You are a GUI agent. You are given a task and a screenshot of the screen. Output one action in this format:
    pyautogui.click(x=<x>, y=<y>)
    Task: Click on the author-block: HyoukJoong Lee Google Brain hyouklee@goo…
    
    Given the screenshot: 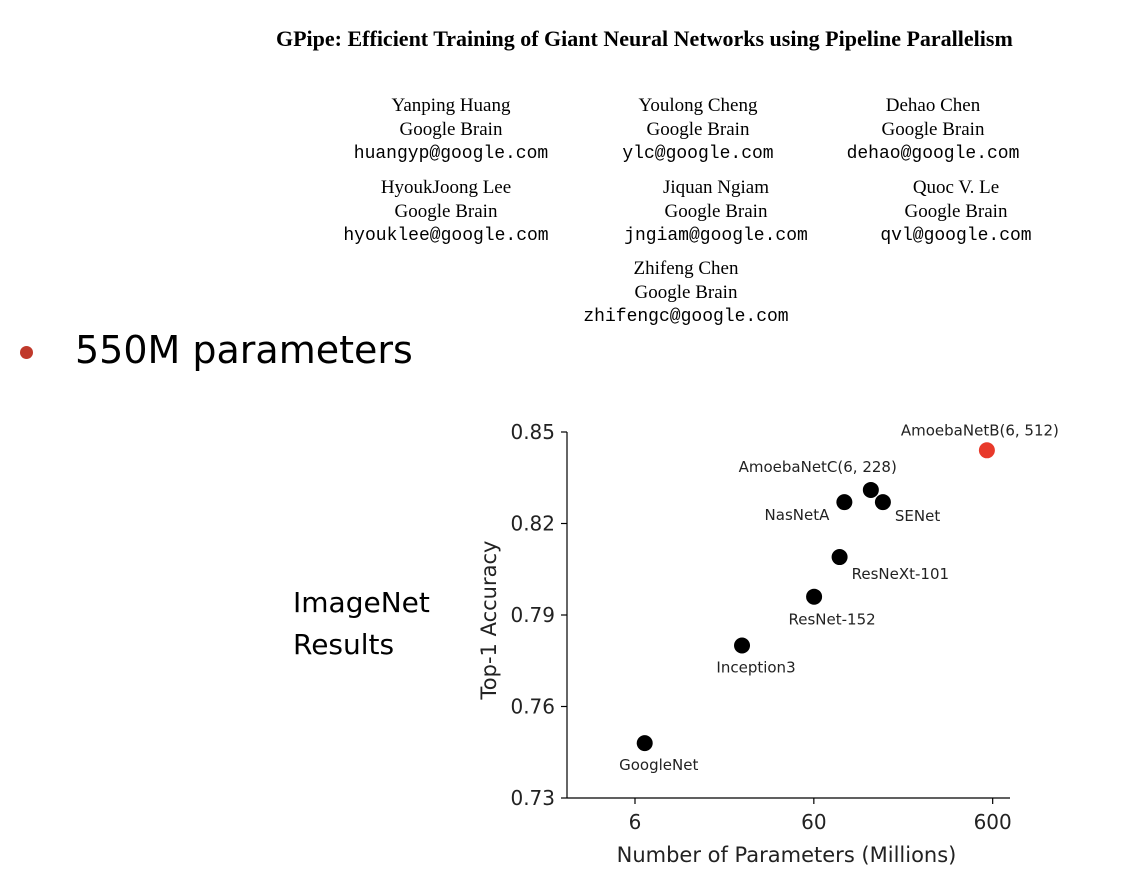 What is the action you would take?
    pyautogui.click(x=446, y=212)
    